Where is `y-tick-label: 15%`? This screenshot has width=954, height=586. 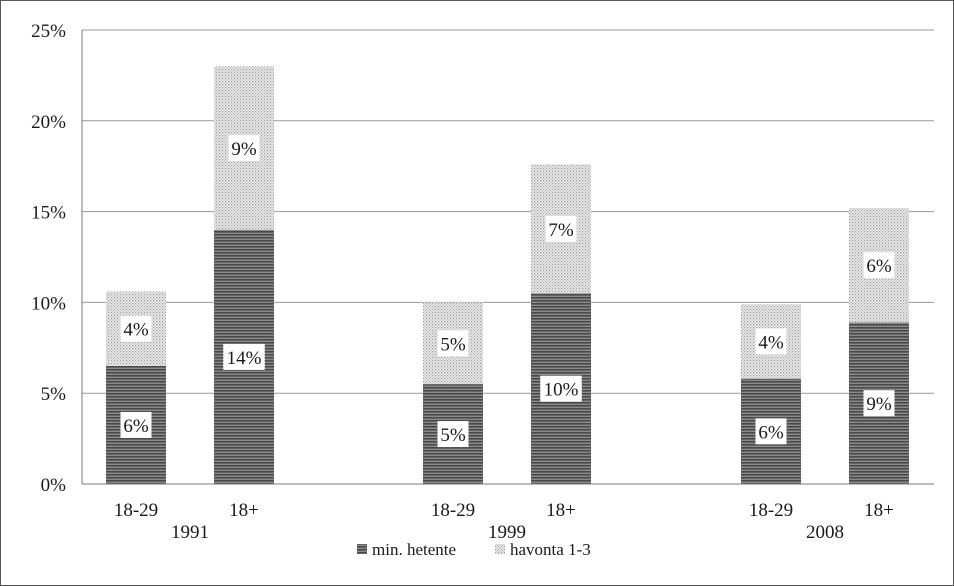
y-tick-label: 15% is located at coordinates (48, 213).